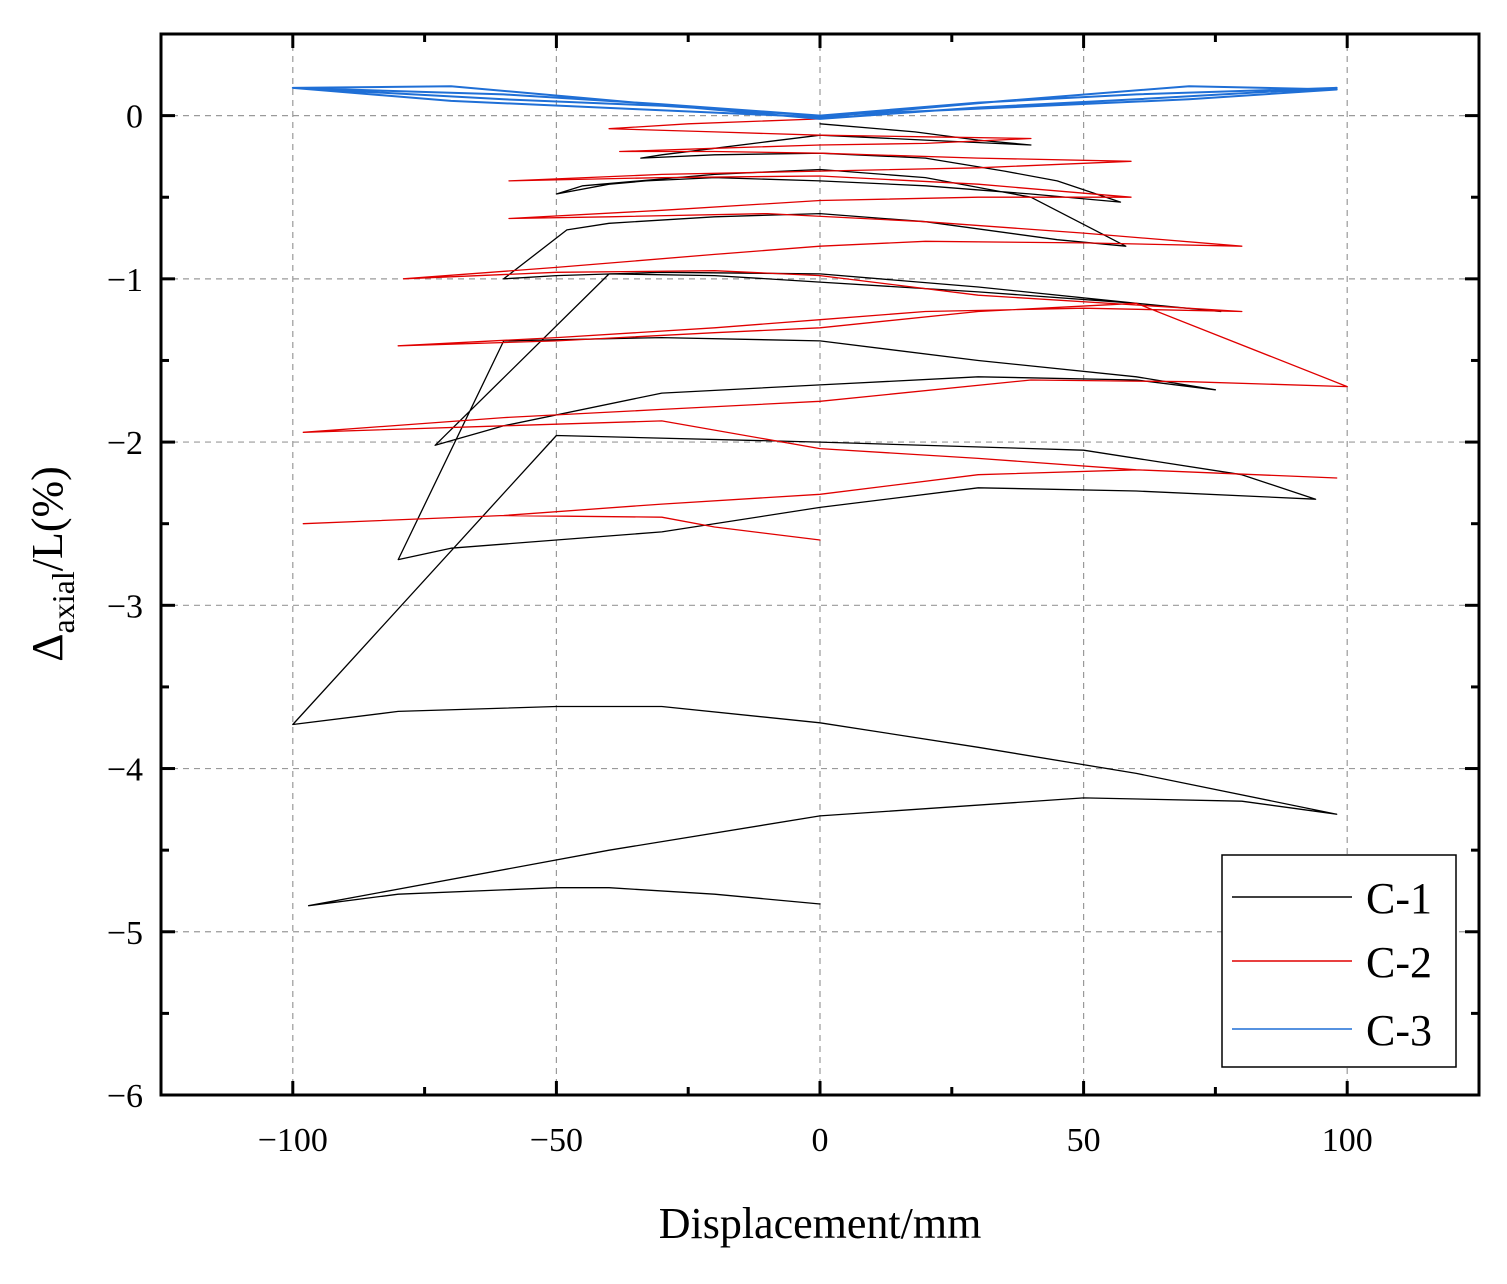 This screenshot has width=1507, height=1284. I want to click on x-tick-label: −50, so click(556, 1140).